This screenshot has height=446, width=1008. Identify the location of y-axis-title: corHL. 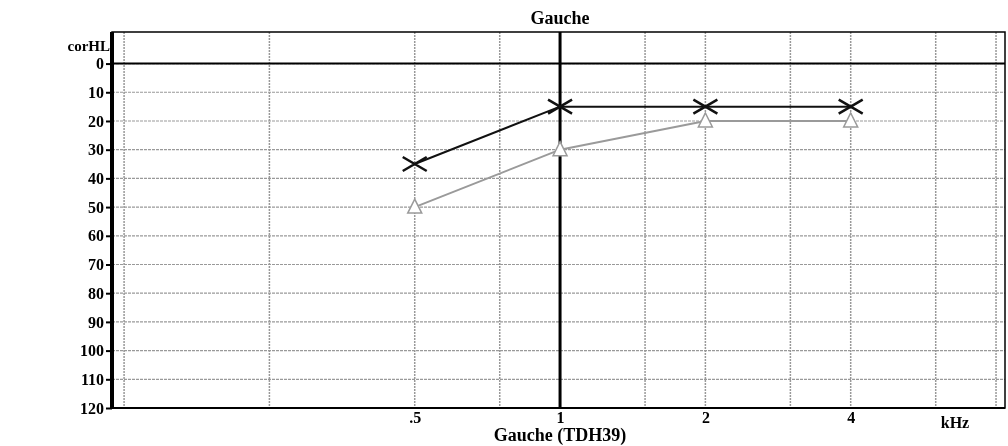
(88, 46).